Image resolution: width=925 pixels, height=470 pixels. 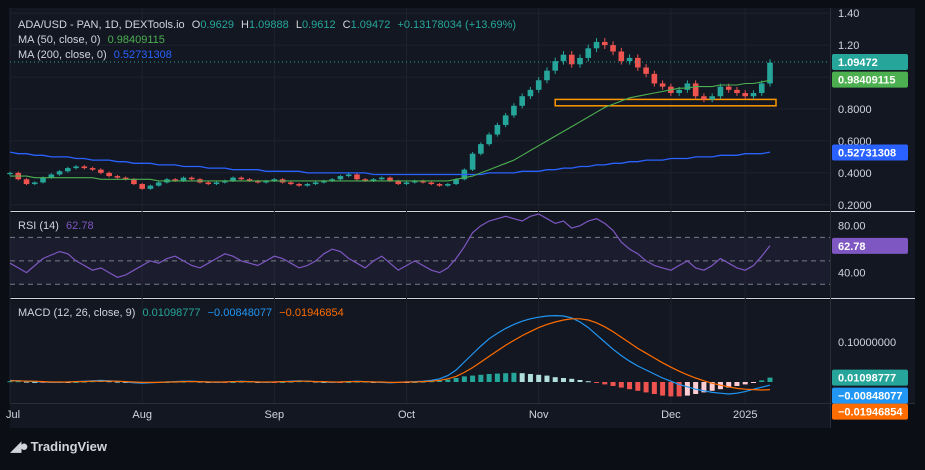 I want to click on time-tick-label: Oct, so click(x=406, y=415).